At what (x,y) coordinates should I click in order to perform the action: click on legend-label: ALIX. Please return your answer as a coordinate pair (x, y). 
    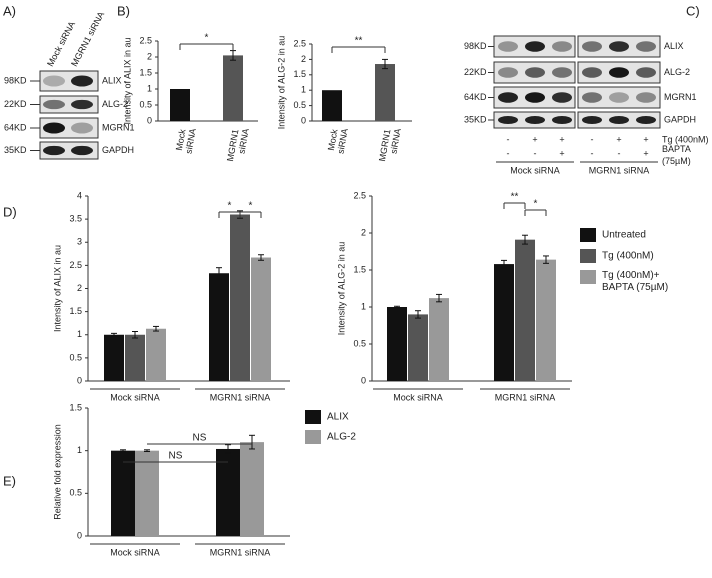
    Looking at the image, I should click on (338, 417).